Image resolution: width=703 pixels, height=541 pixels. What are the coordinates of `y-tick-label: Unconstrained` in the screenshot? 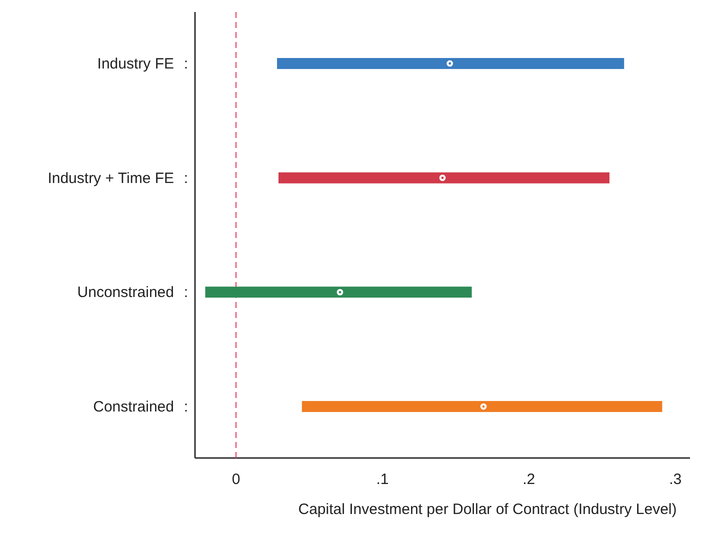 It's located at (125, 293).